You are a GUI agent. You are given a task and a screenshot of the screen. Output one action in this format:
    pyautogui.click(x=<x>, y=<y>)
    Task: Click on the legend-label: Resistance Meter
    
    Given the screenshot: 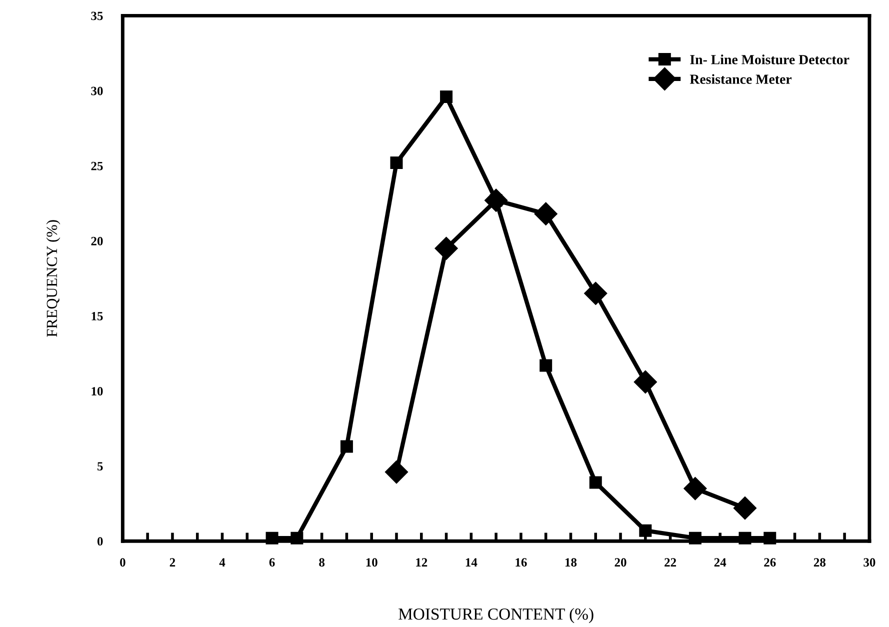 What is the action you would take?
    pyautogui.click(x=741, y=79)
    